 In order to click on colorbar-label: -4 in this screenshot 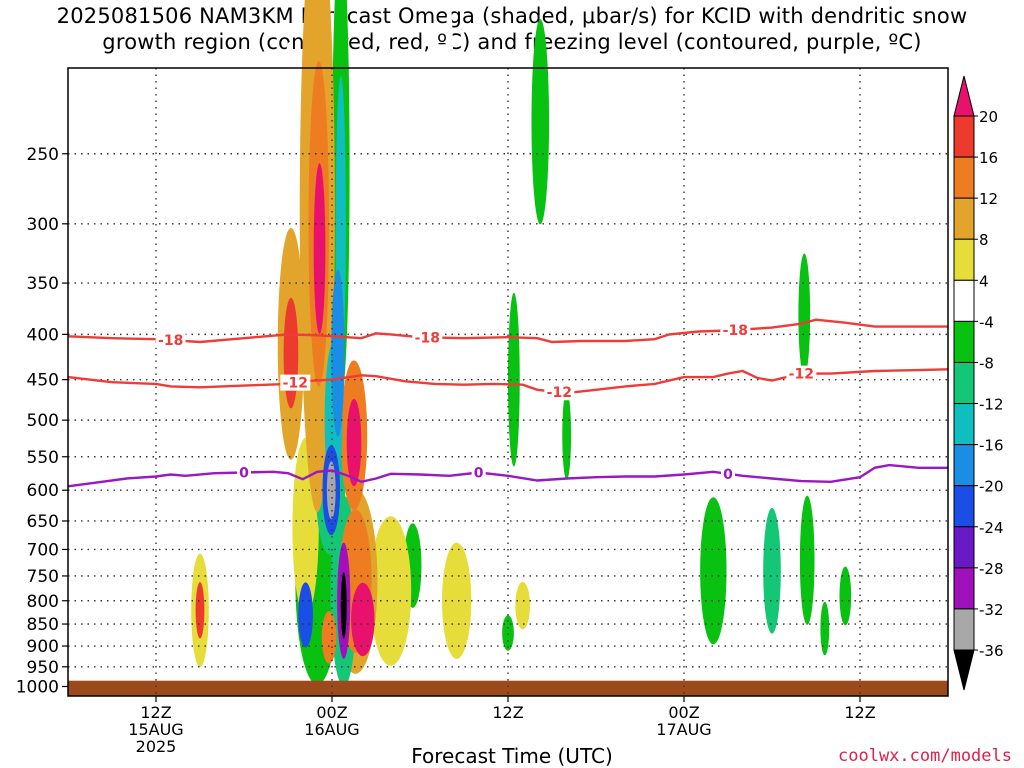, I will do `click(986, 322)`.